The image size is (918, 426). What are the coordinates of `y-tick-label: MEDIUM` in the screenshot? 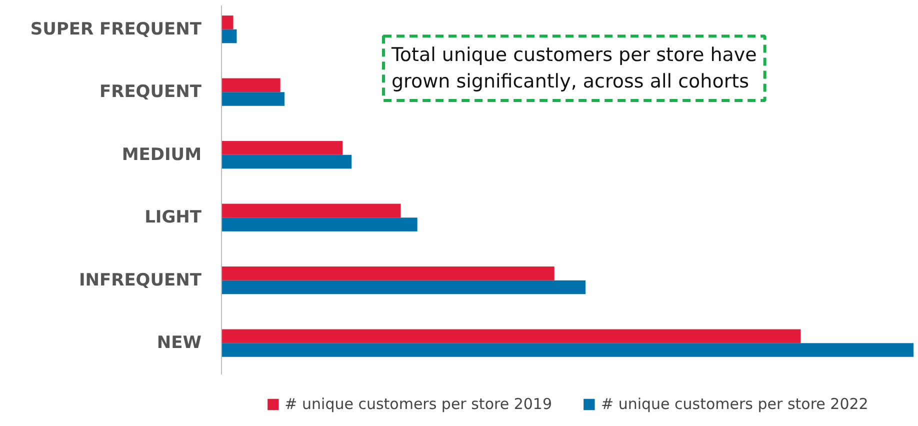 It's located at (162, 154).